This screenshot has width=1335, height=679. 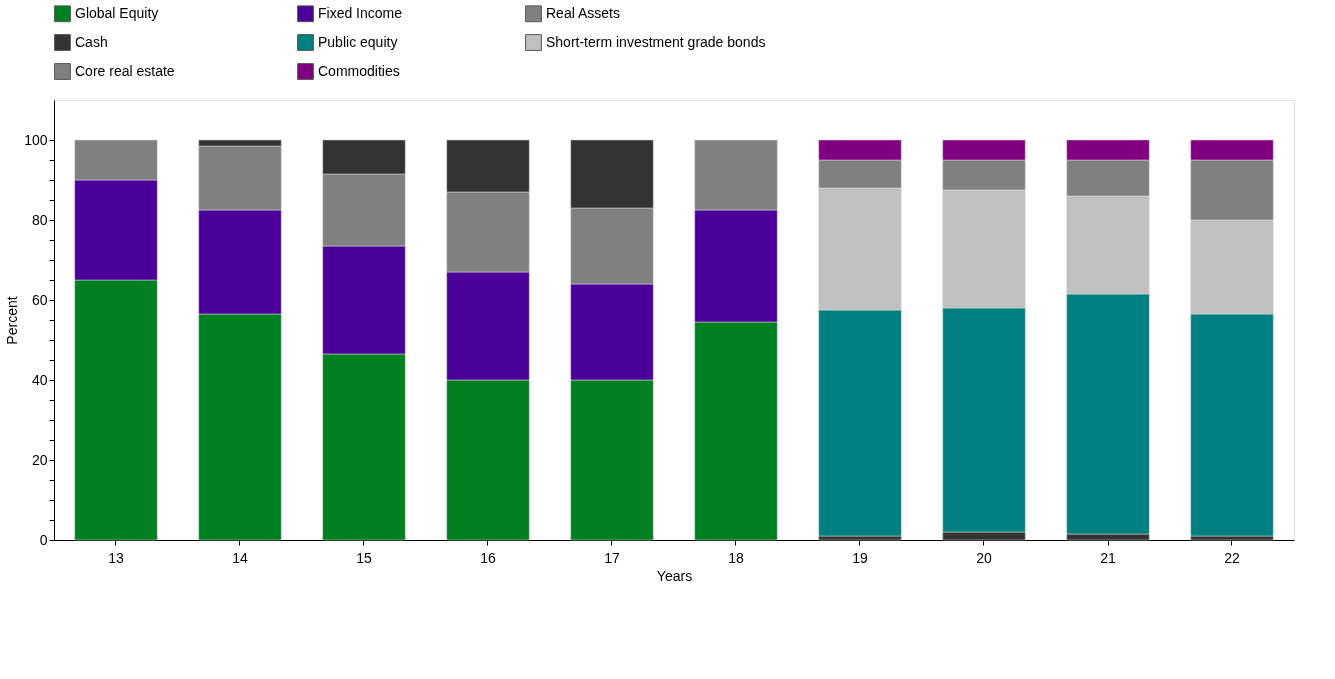 I want to click on legend-label: Public equity, so click(x=358, y=41).